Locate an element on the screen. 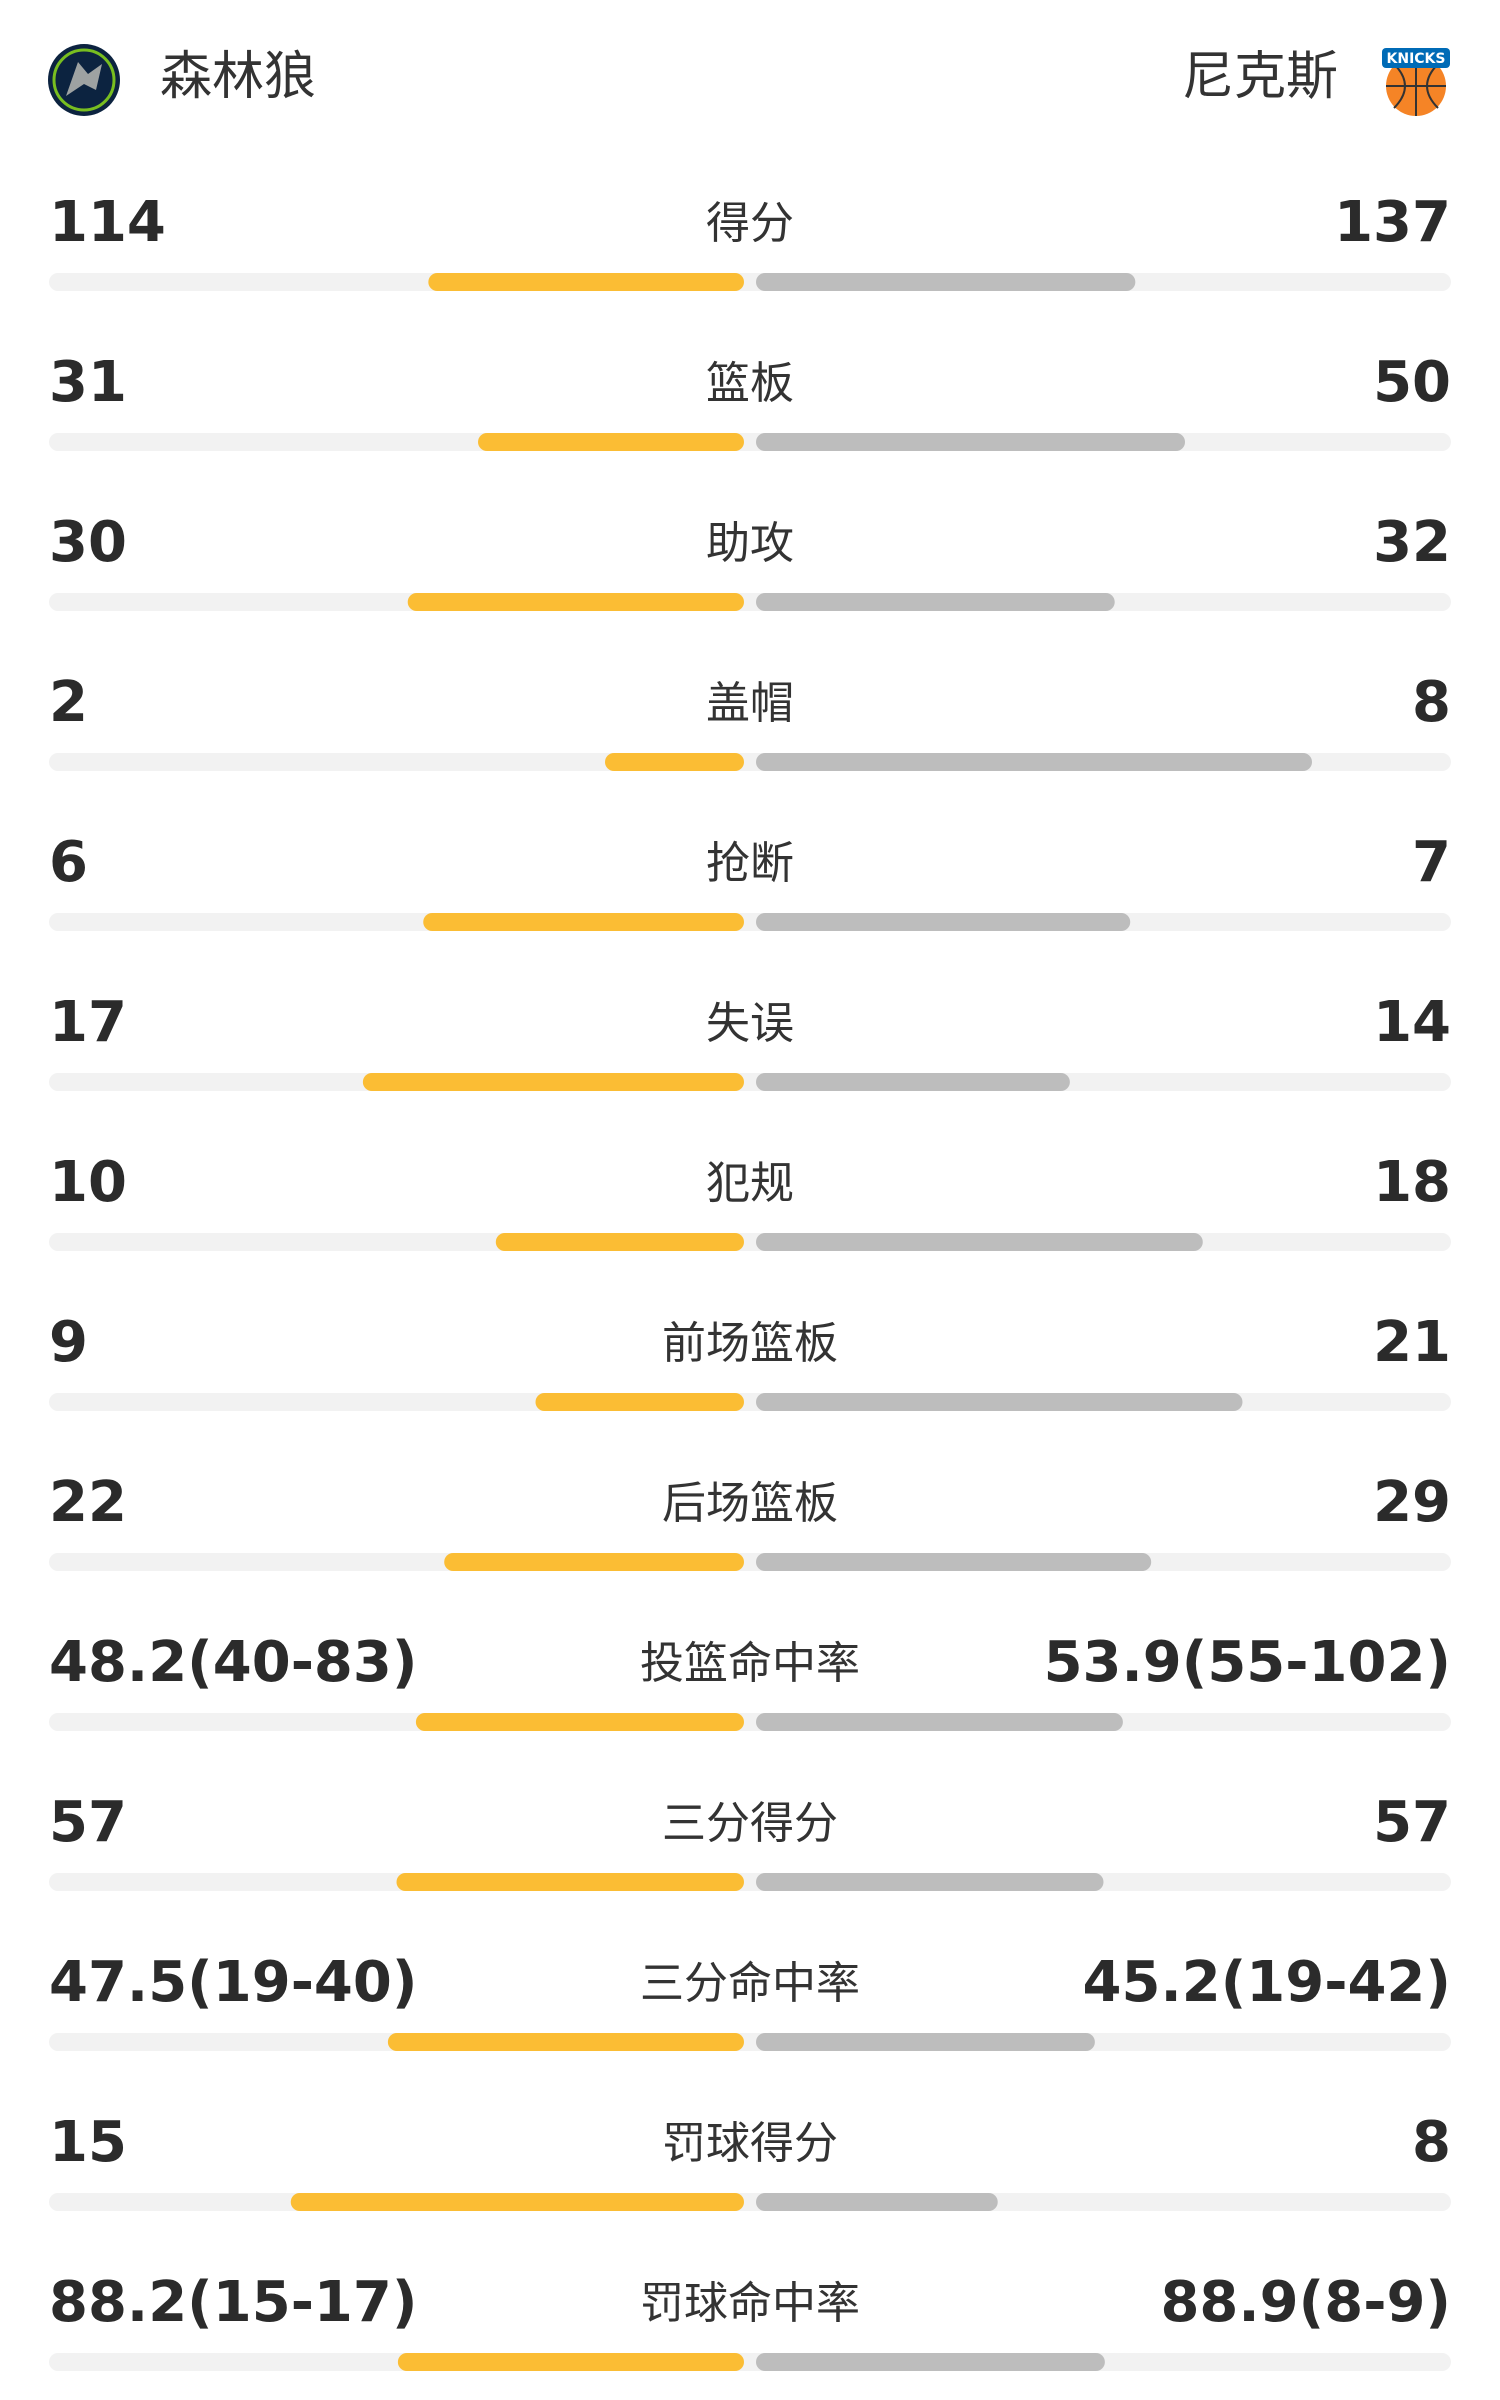  stat-label: 罚球命中率 is located at coordinates (750, 2303).